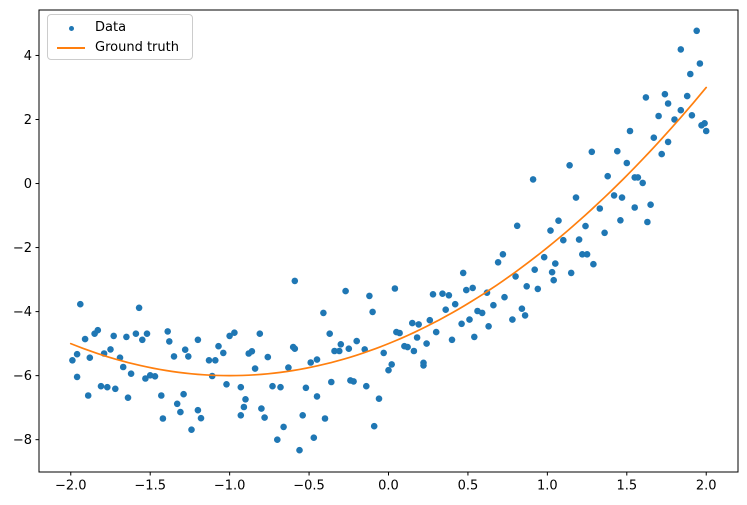  I want to click on legend: Data Ground truth, so click(120, 37).